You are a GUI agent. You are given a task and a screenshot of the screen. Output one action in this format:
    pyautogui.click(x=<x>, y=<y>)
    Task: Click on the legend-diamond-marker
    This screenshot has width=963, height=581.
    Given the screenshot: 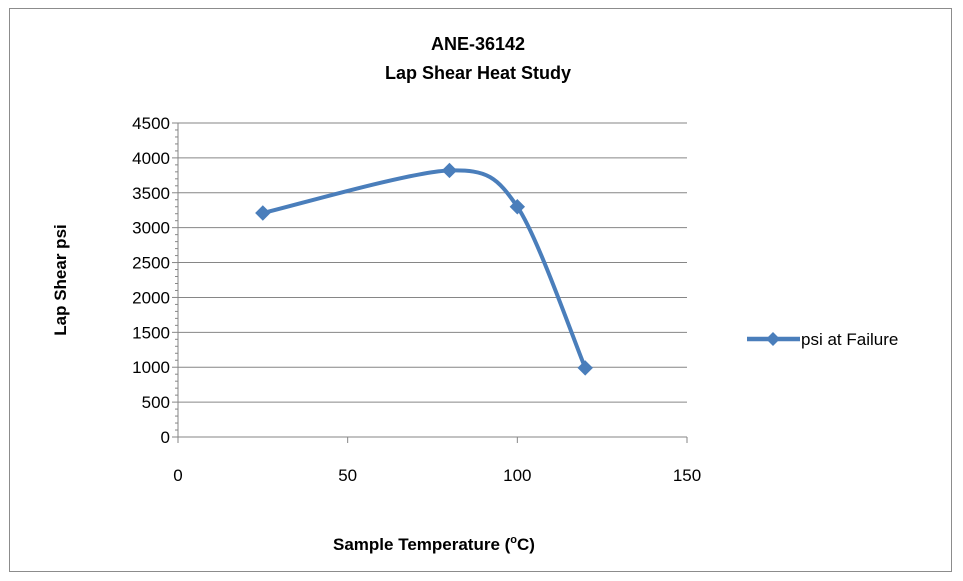 What is the action you would take?
    pyautogui.click(x=773, y=339)
    